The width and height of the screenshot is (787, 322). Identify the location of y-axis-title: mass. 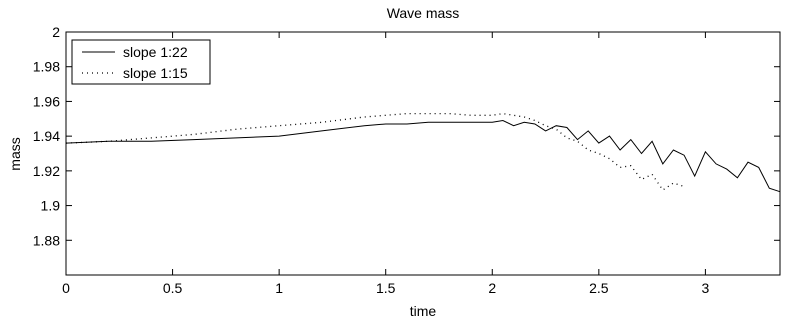
(15, 153).